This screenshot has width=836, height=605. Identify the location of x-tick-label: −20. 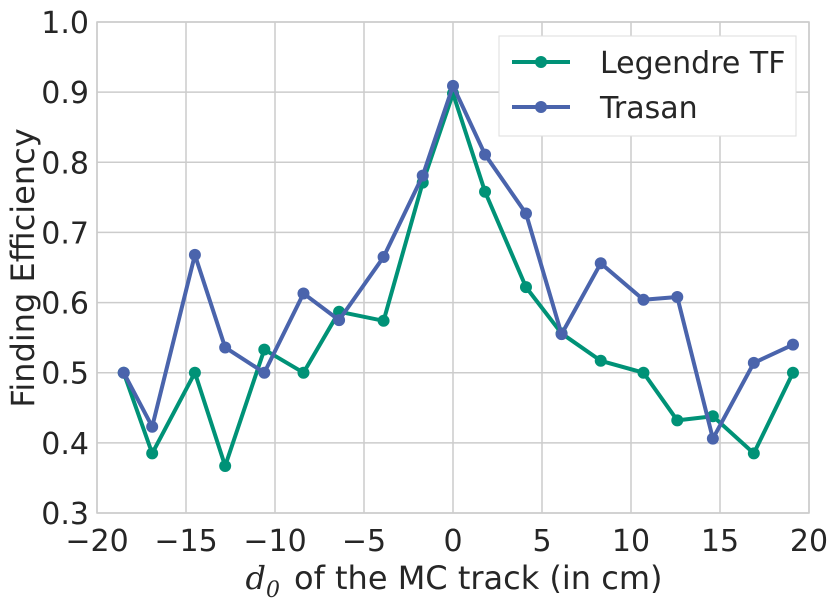
(96, 541).